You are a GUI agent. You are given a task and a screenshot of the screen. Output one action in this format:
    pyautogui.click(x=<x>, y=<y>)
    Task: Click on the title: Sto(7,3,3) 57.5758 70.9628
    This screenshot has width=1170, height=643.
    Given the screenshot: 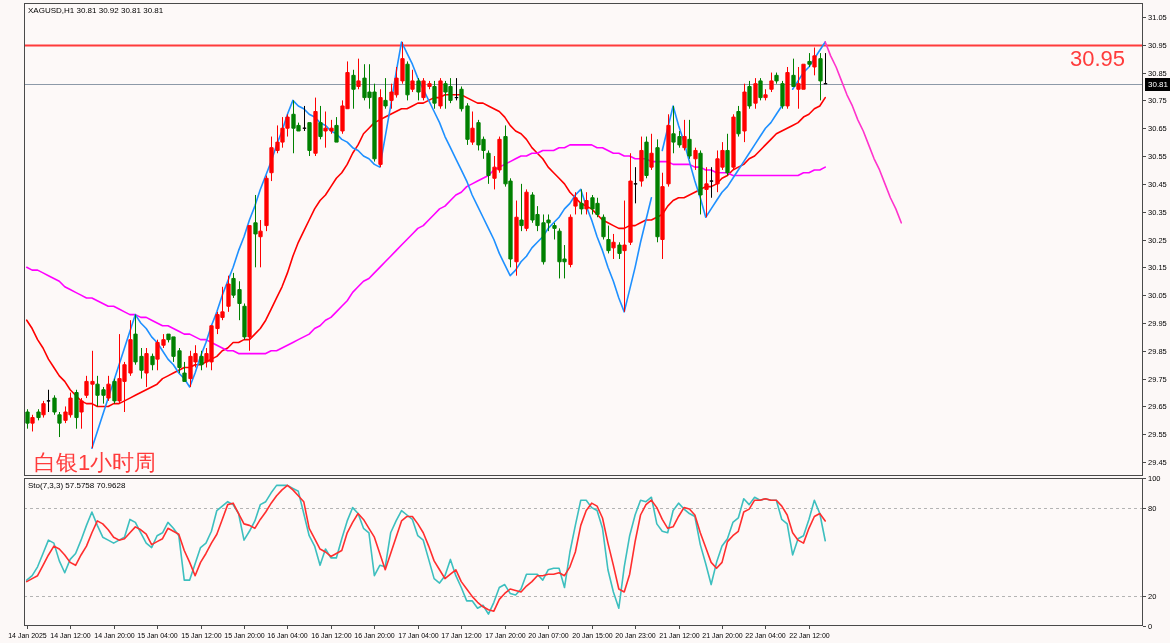 What is the action you would take?
    pyautogui.click(x=77, y=485)
    